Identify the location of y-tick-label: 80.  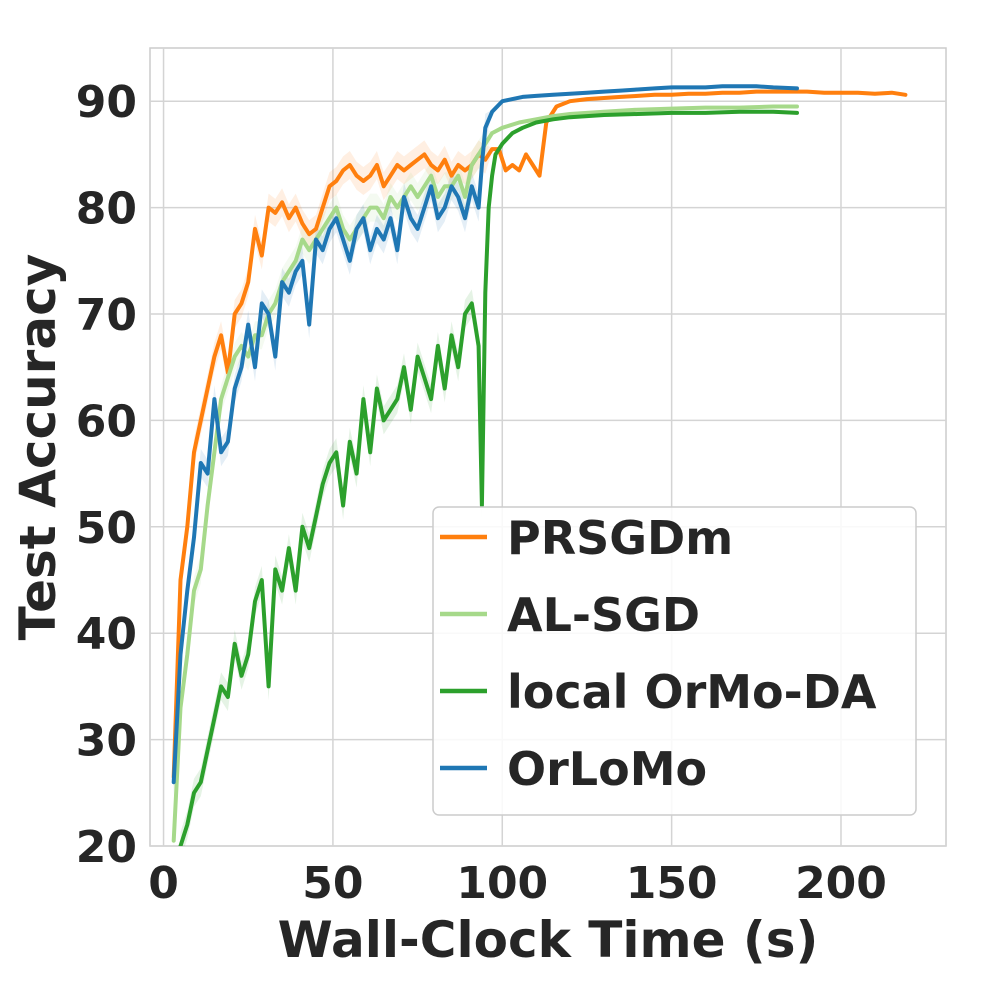
(106, 209).